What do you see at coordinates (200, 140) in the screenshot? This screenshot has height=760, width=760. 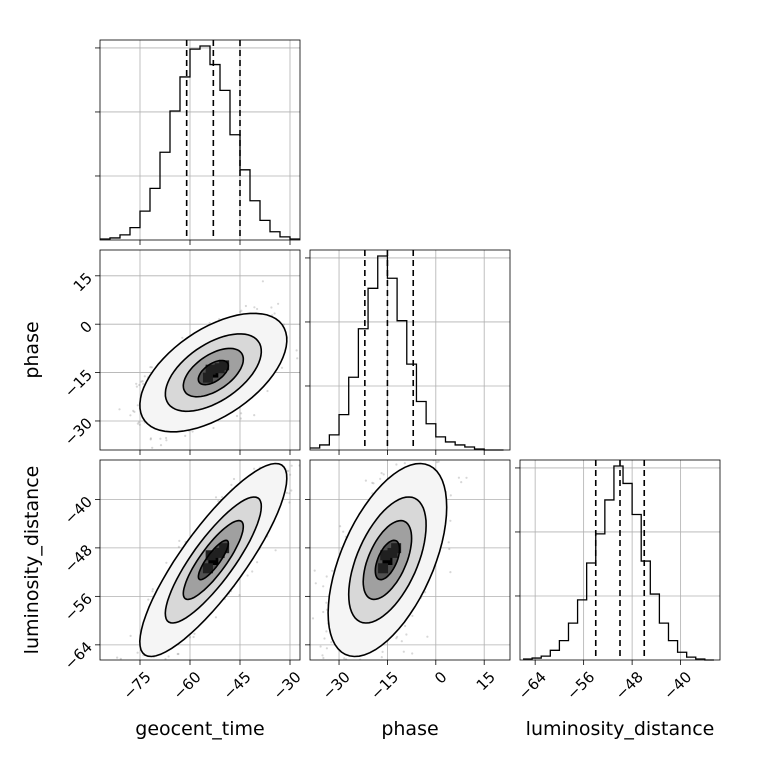 I see `hist-panel-geocent_time` at bounding box center [200, 140].